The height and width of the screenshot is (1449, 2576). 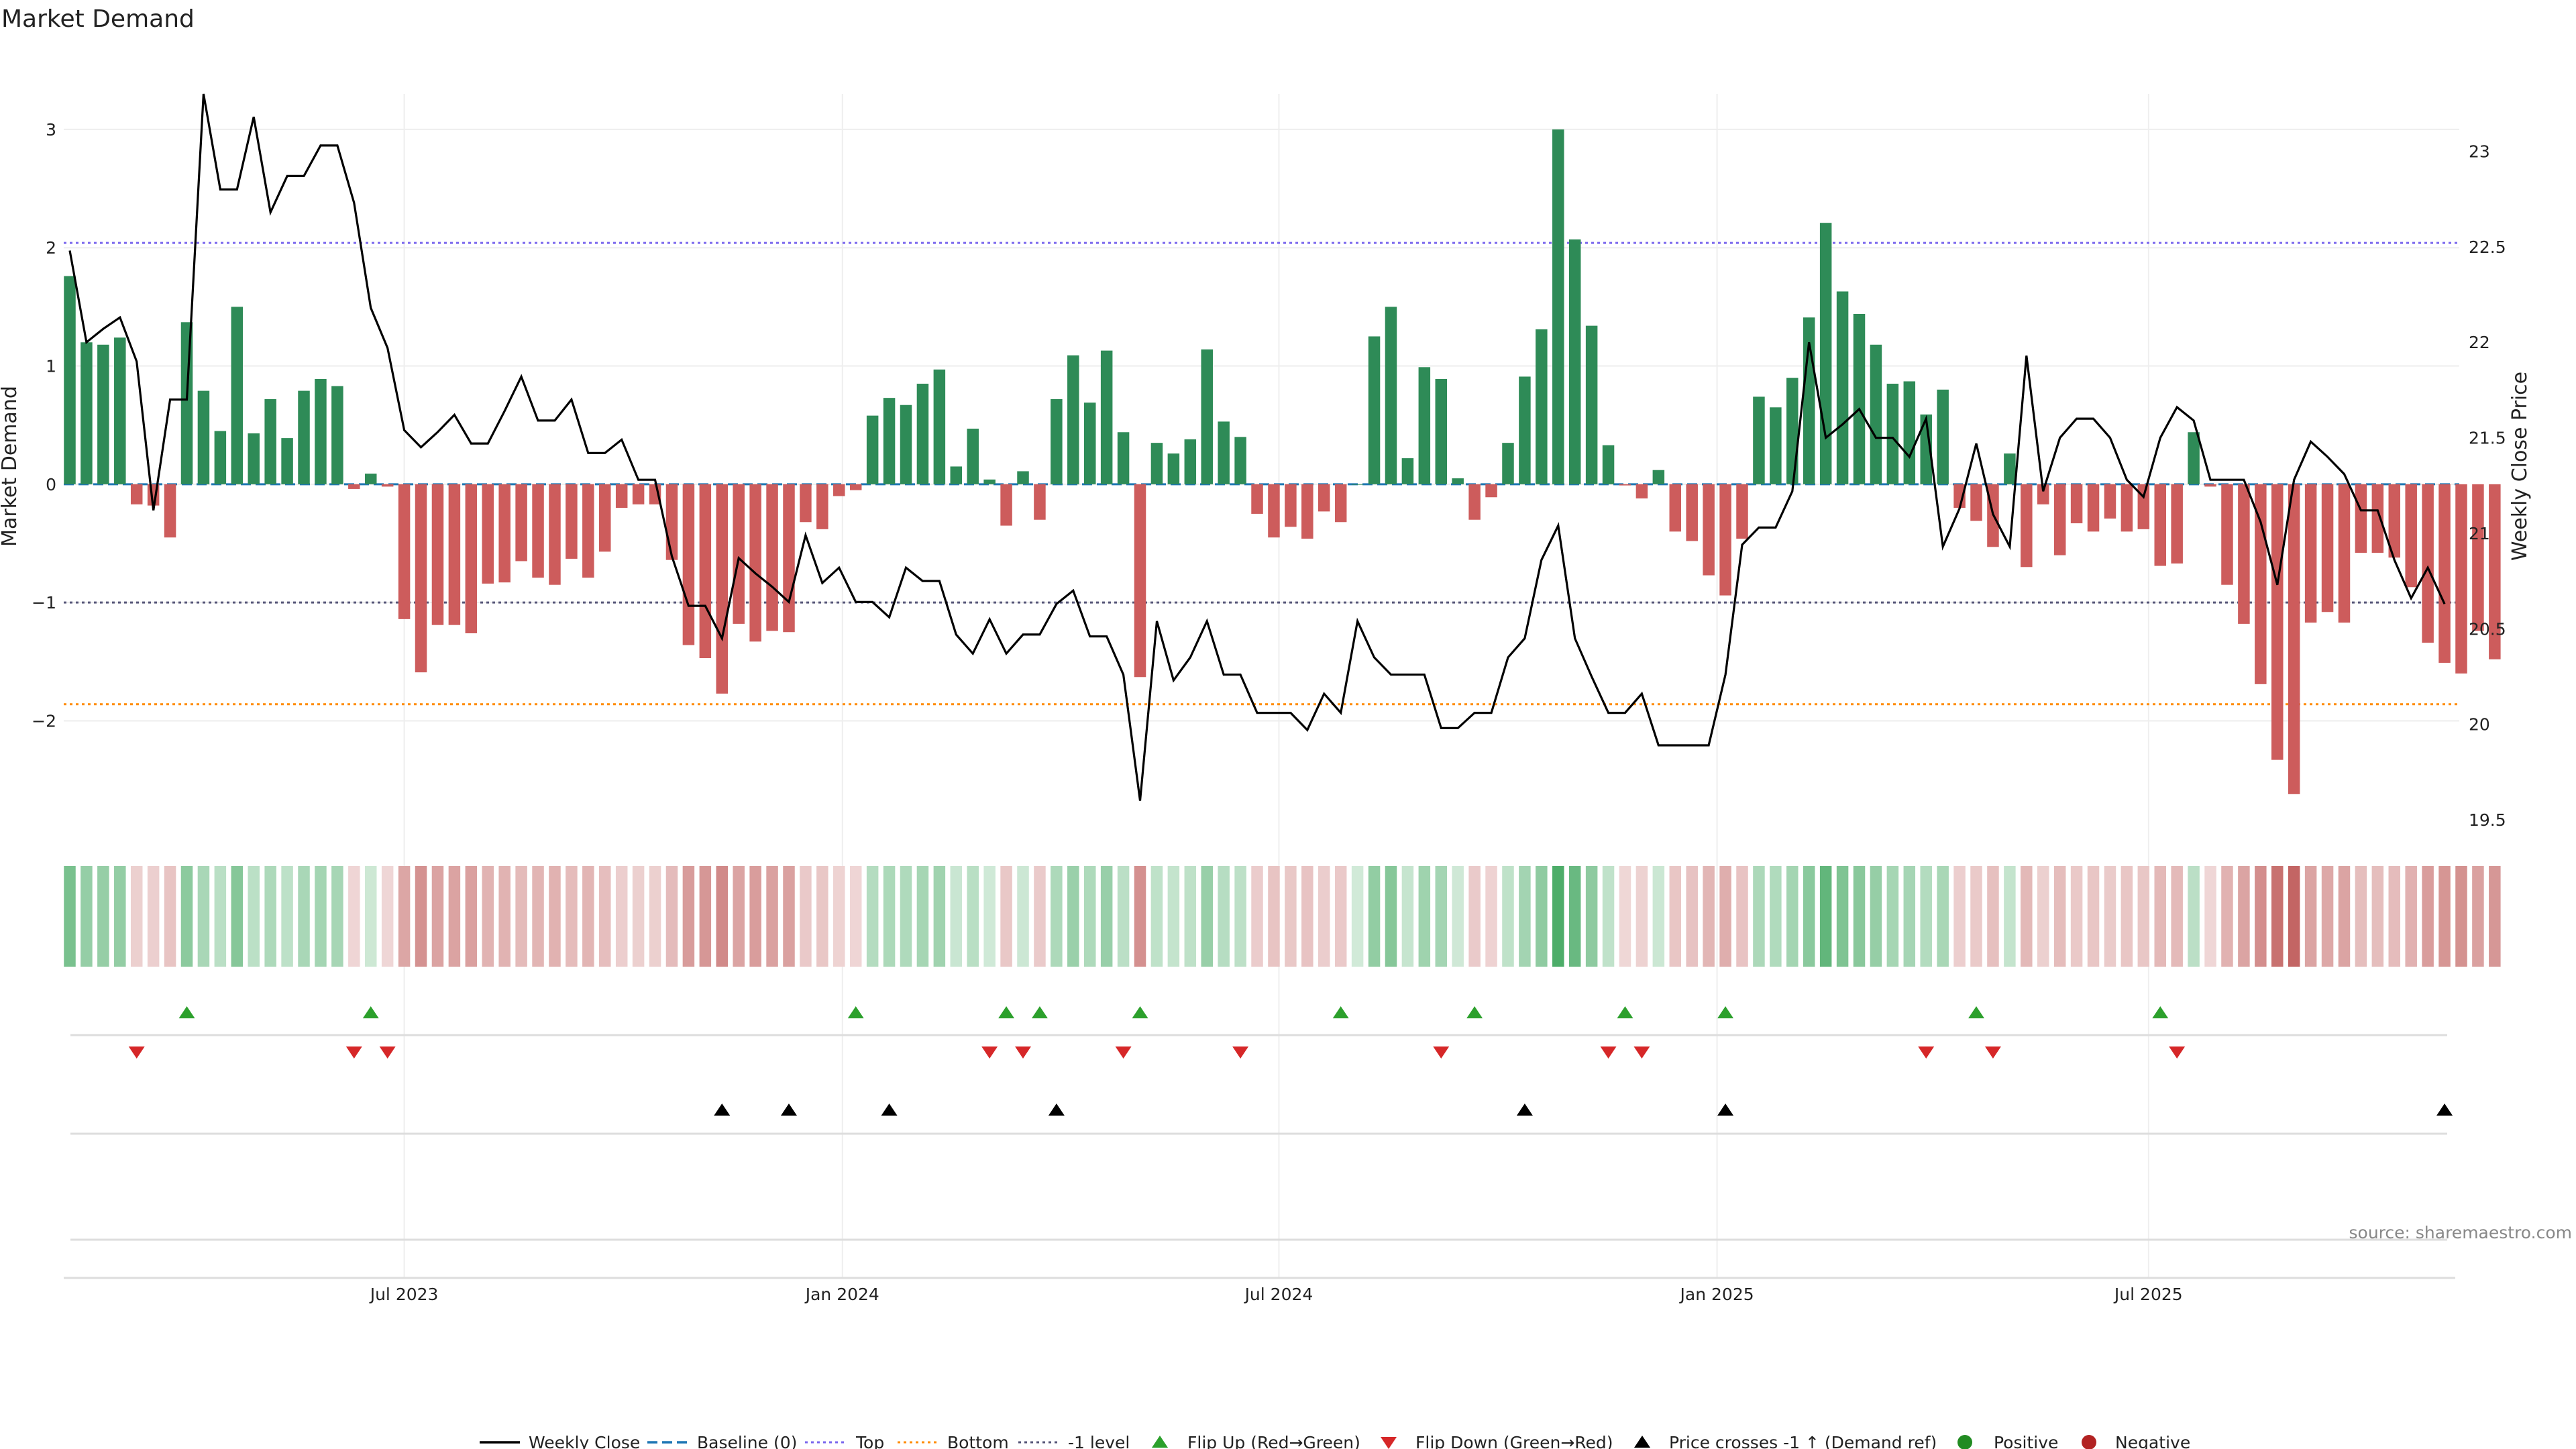 I want to click on legend-minus-one-level: -1 level, so click(x=1074, y=1441).